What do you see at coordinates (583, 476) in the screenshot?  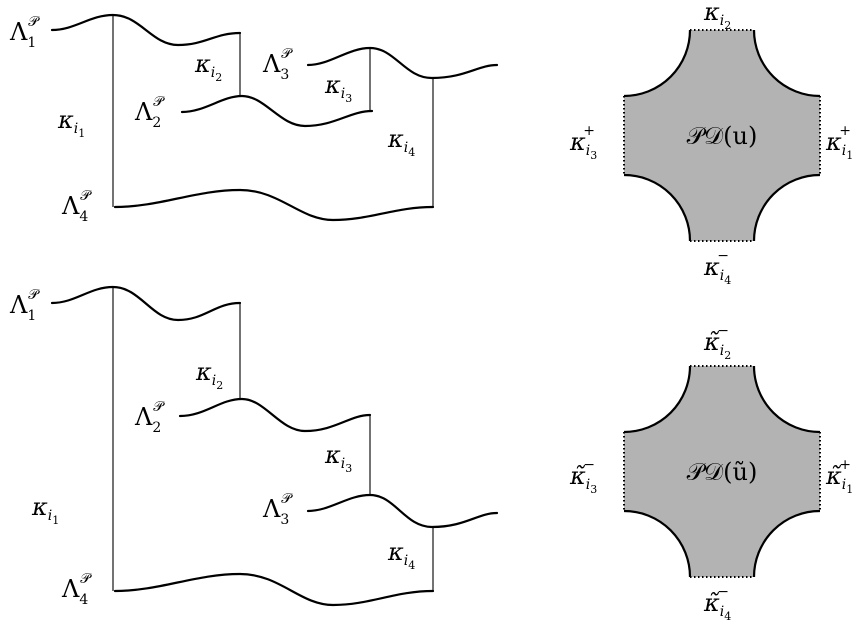 I see `polygon-bottom-left-label: κ̃i3−` at bounding box center [583, 476].